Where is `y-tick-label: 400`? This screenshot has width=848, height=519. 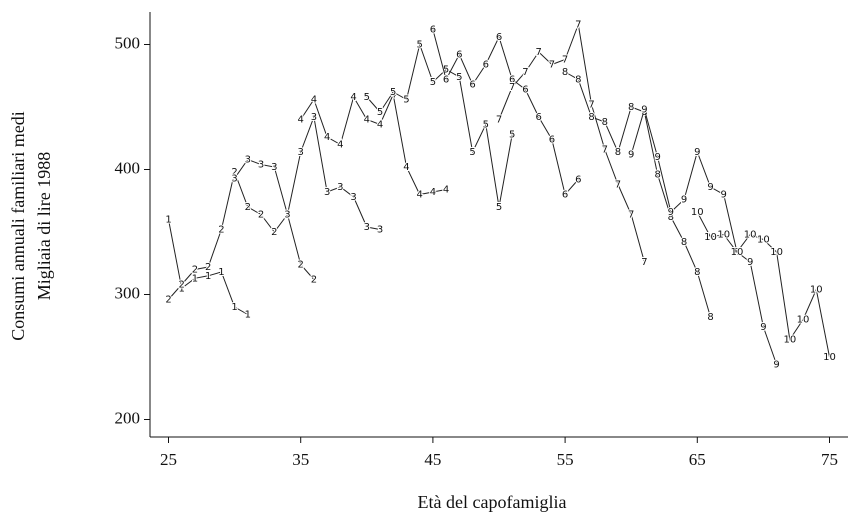
y-tick-label: 400 is located at coordinates (128, 167).